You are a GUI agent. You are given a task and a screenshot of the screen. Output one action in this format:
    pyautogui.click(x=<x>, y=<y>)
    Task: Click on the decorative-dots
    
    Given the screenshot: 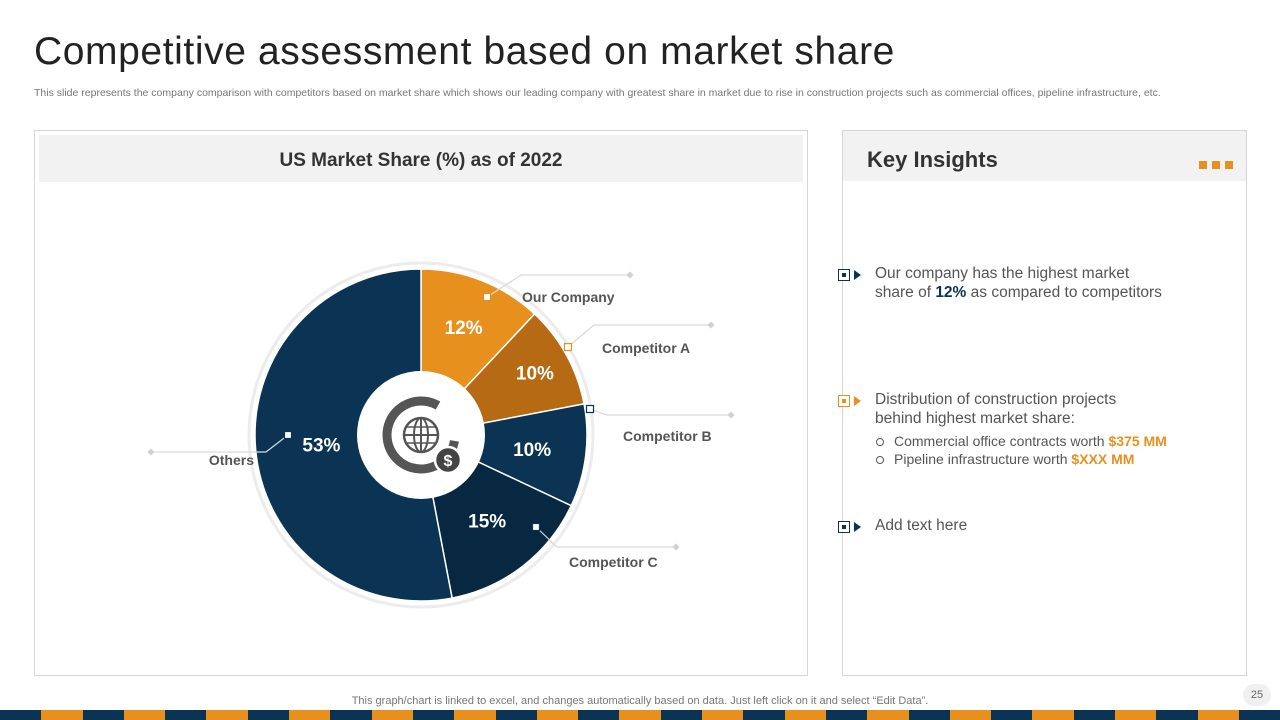 What is the action you would take?
    pyautogui.click(x=1218, y=165)
    